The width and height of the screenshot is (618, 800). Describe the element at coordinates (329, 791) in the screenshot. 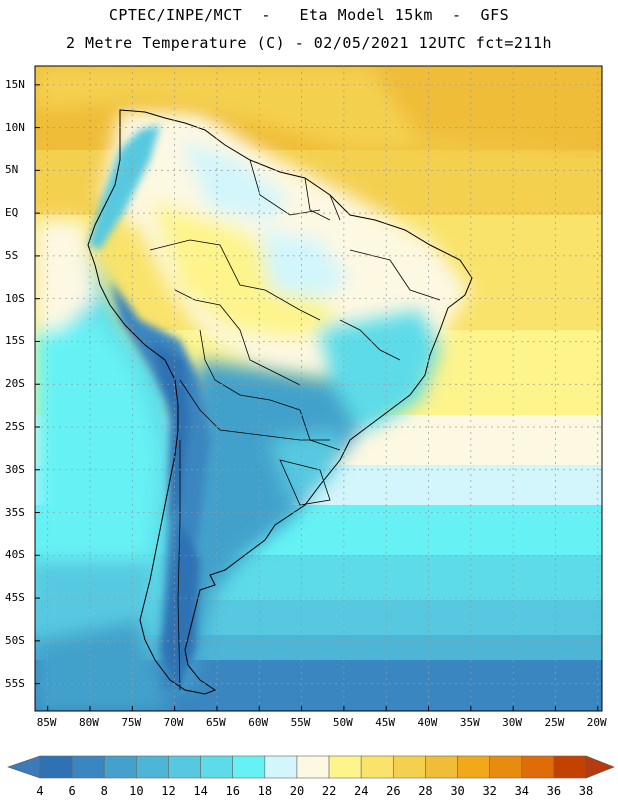

I see `colorbar-label: 22` at that location.